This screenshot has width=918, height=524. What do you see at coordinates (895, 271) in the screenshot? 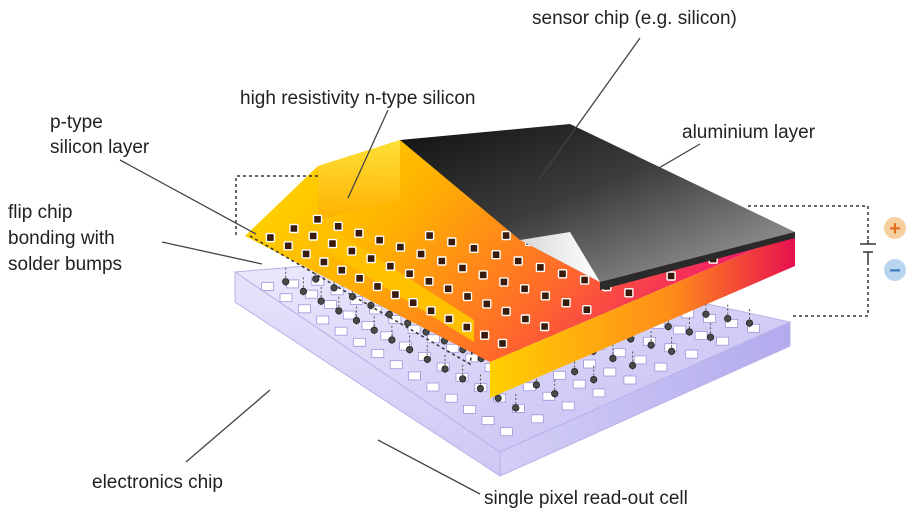
I see `minus-sign: −` at bounding box center [895, 271].